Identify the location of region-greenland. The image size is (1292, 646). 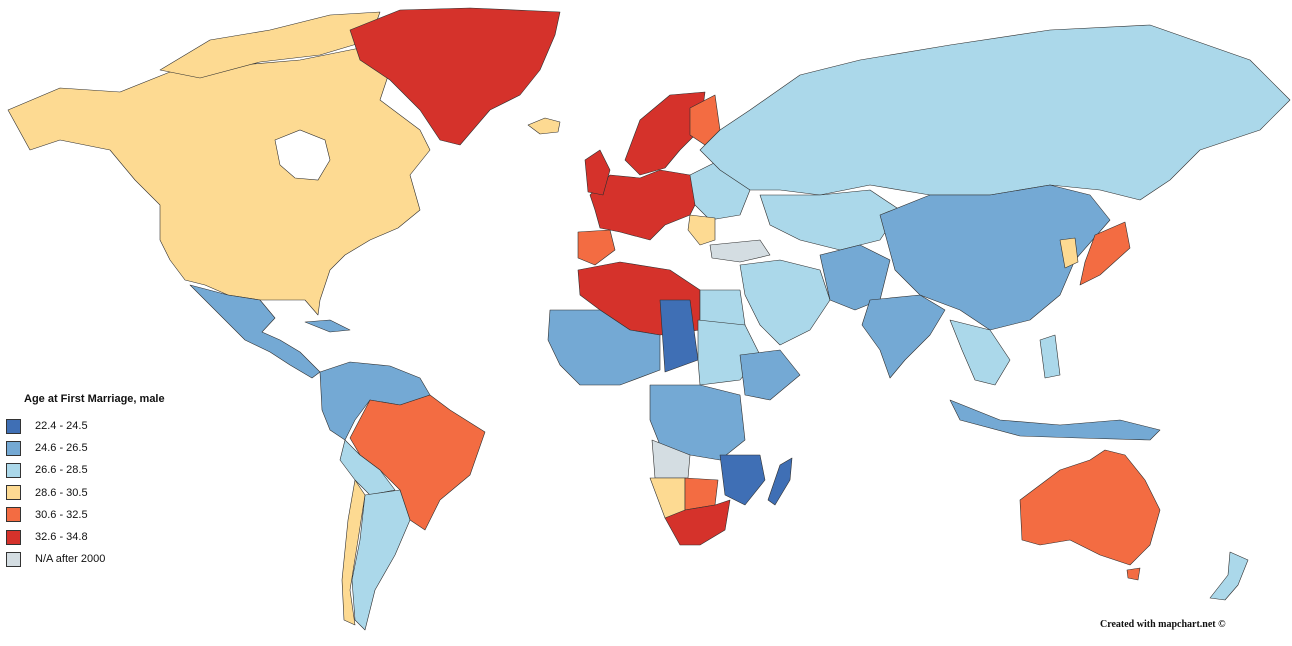
(455, 76).